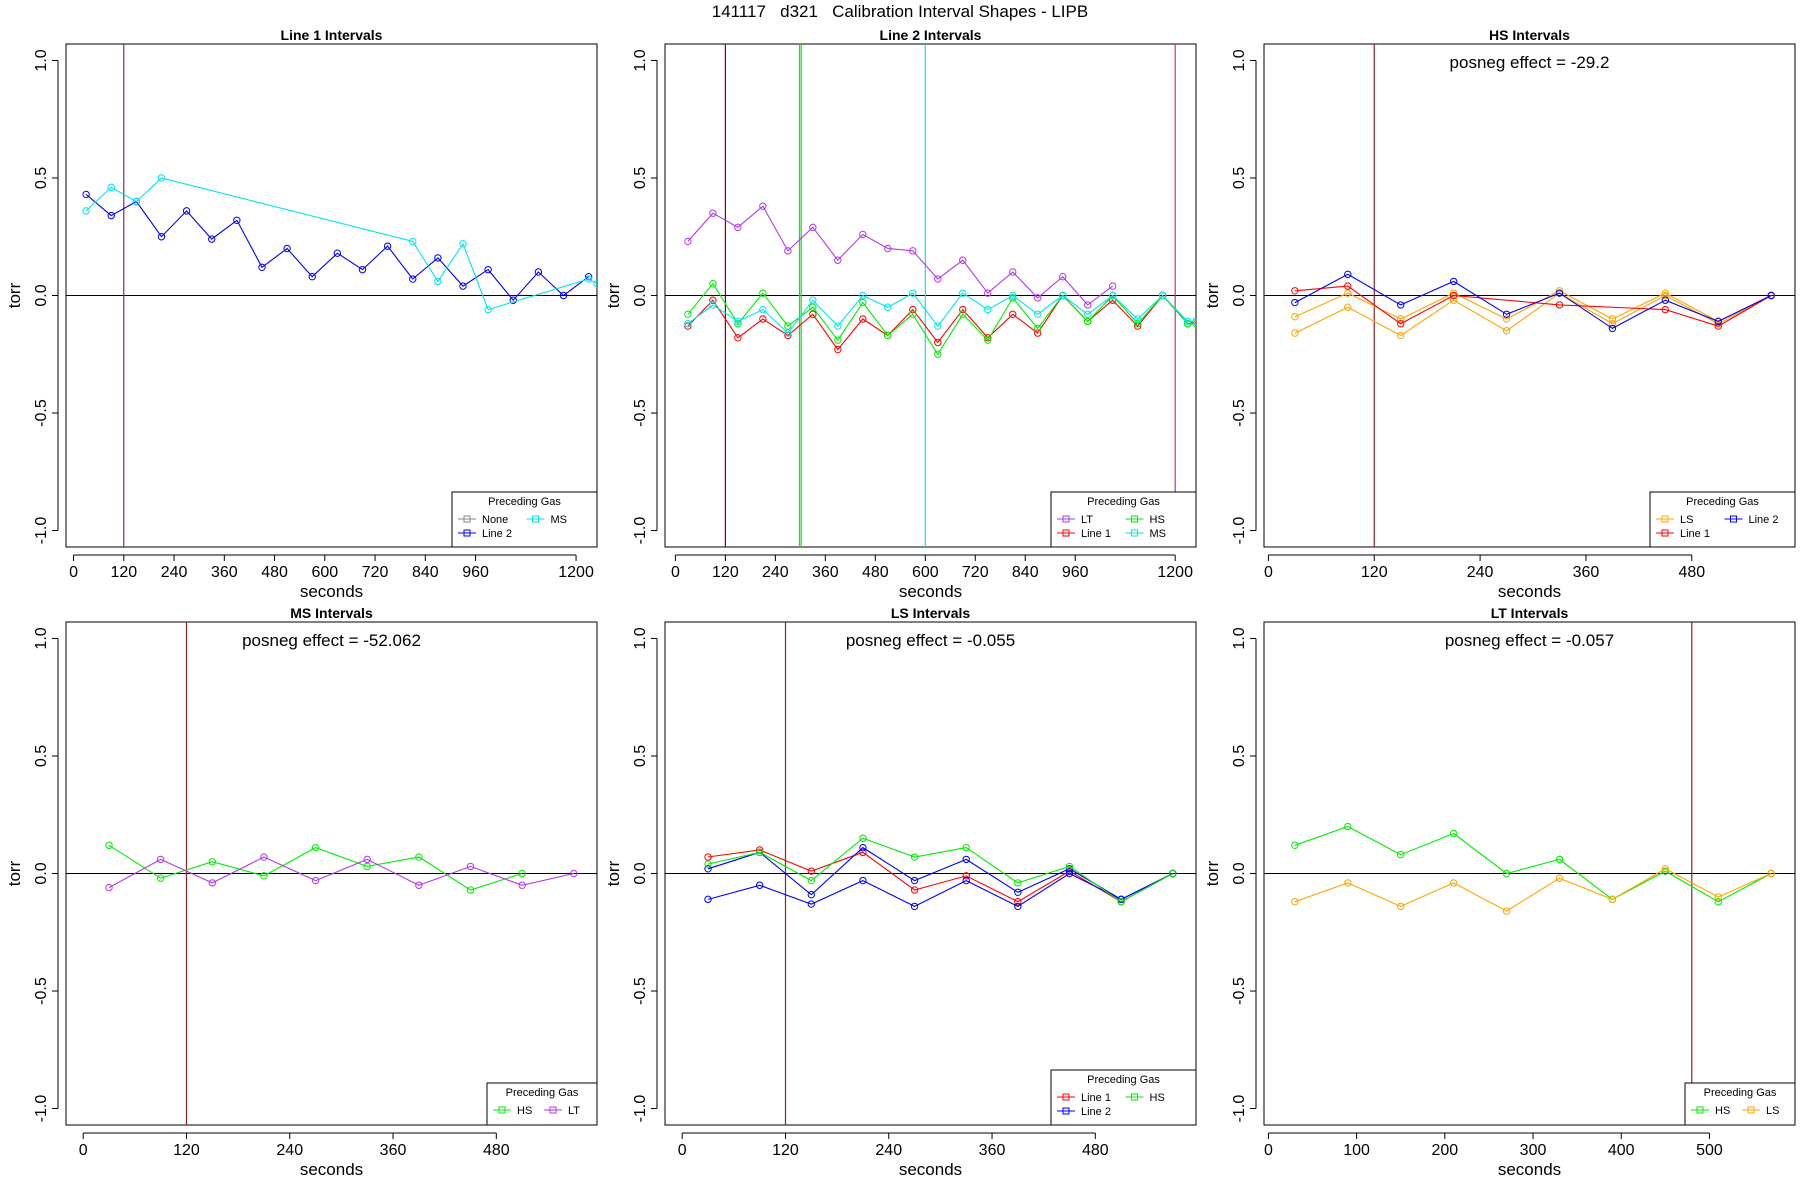 Image resolution: width=1800 pixels, height=1200 pixels. Describe the element at coordinates (315, 867) in the screenshot. I see `series-line-hs` at that location.